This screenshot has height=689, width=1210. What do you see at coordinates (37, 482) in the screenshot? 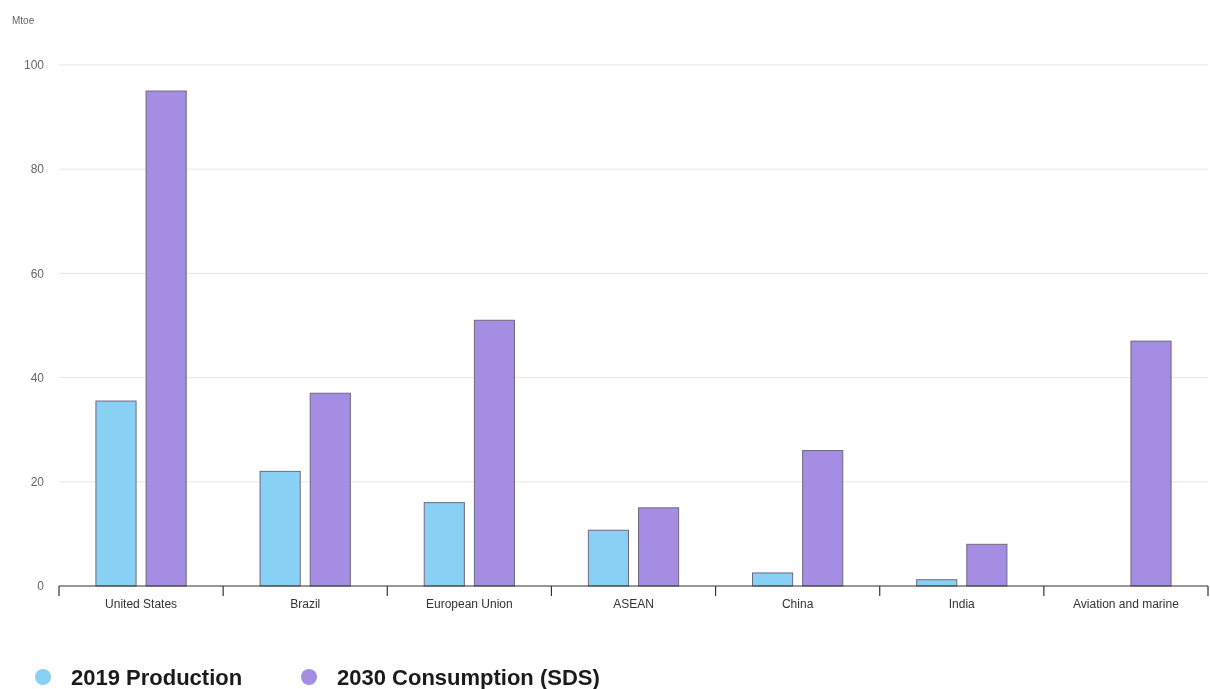
I see `y-tick-label: 20` at bounding box center [37, 482].